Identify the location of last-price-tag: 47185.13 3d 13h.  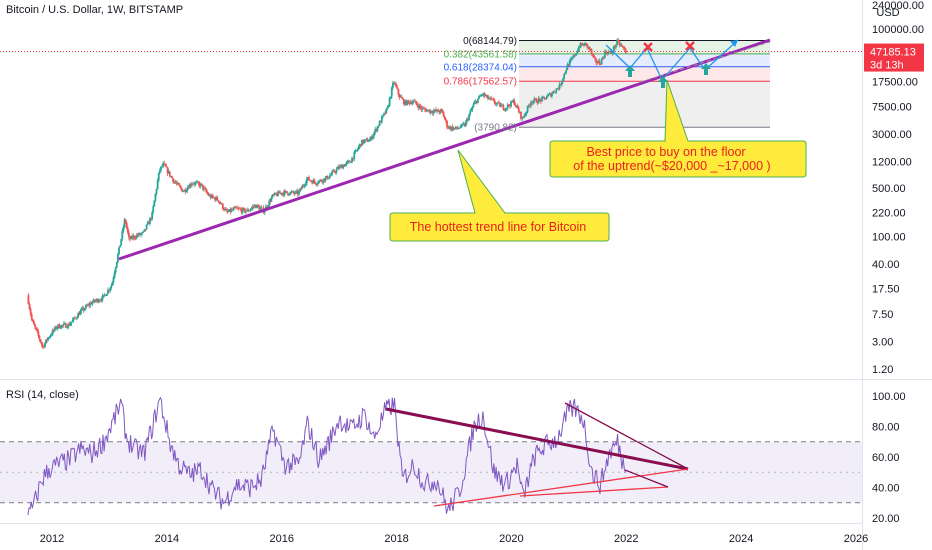
(894, 57).